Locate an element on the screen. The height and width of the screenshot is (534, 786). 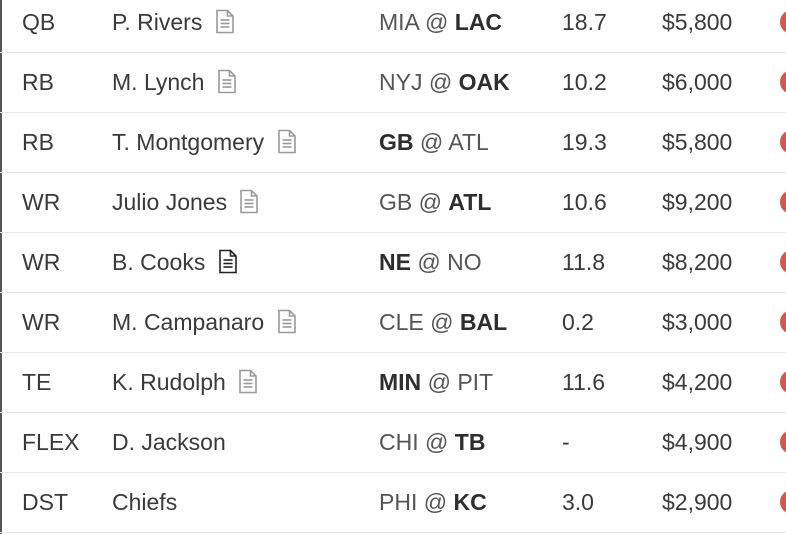
matchup: NE @ NO is located at coordinates (430, 262).